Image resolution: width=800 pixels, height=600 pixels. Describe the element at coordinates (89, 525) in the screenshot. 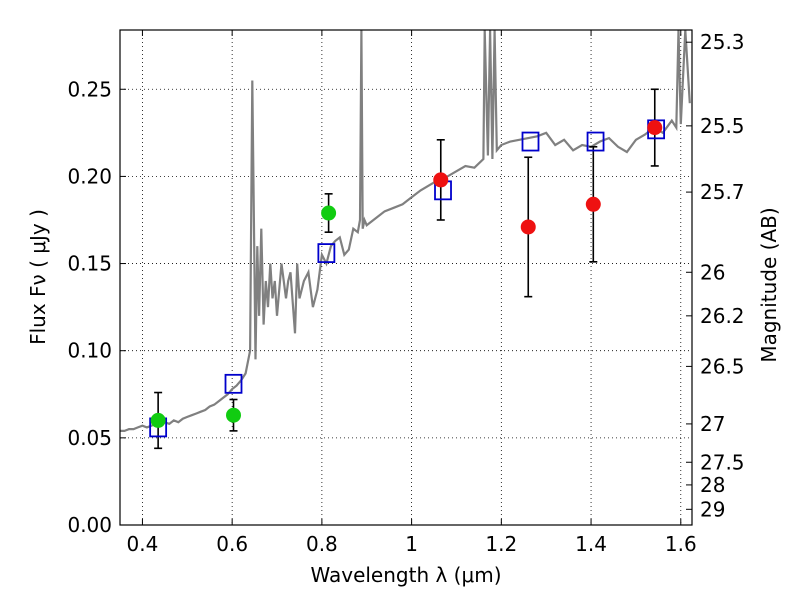

I see `y-tick-label: 0.00` at that location.